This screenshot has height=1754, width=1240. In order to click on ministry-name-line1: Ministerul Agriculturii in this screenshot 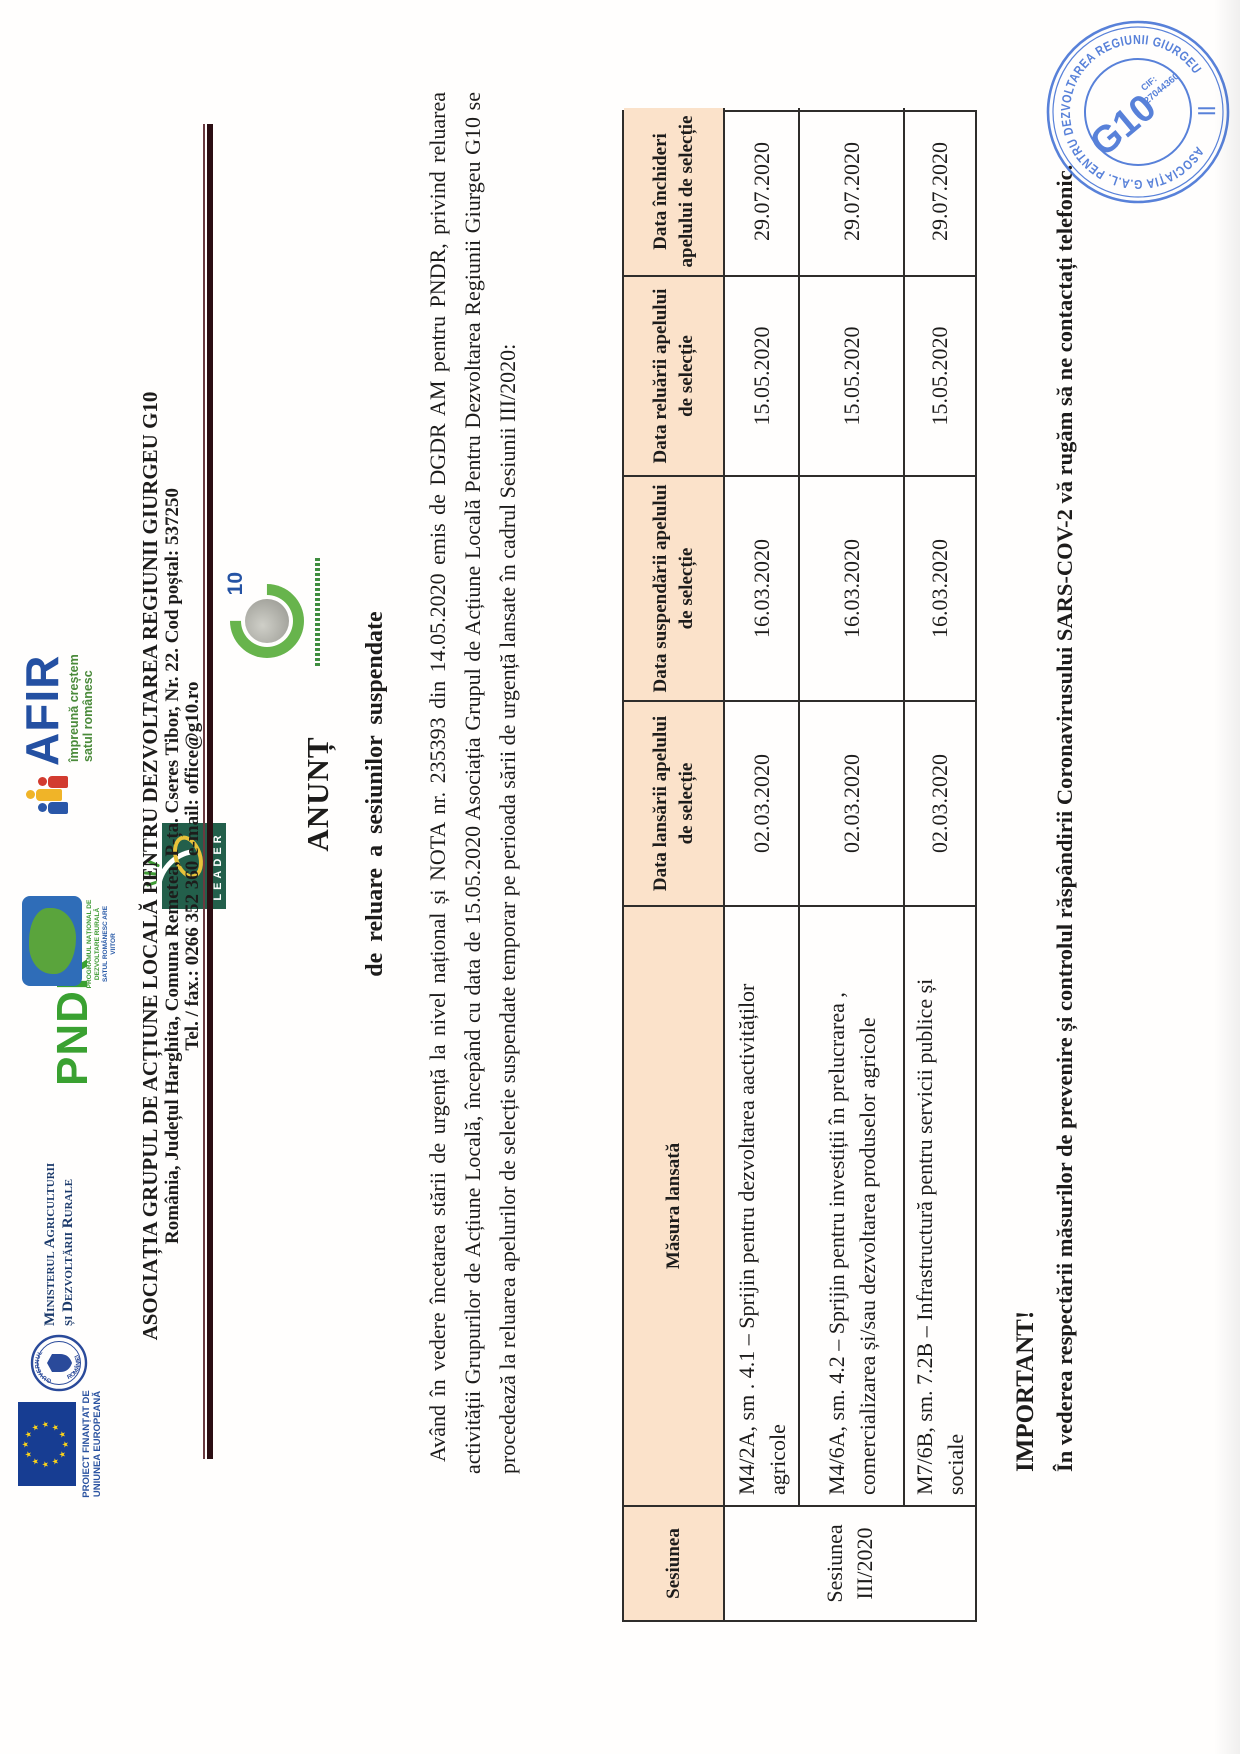, I will do `click(50, 1244)`.